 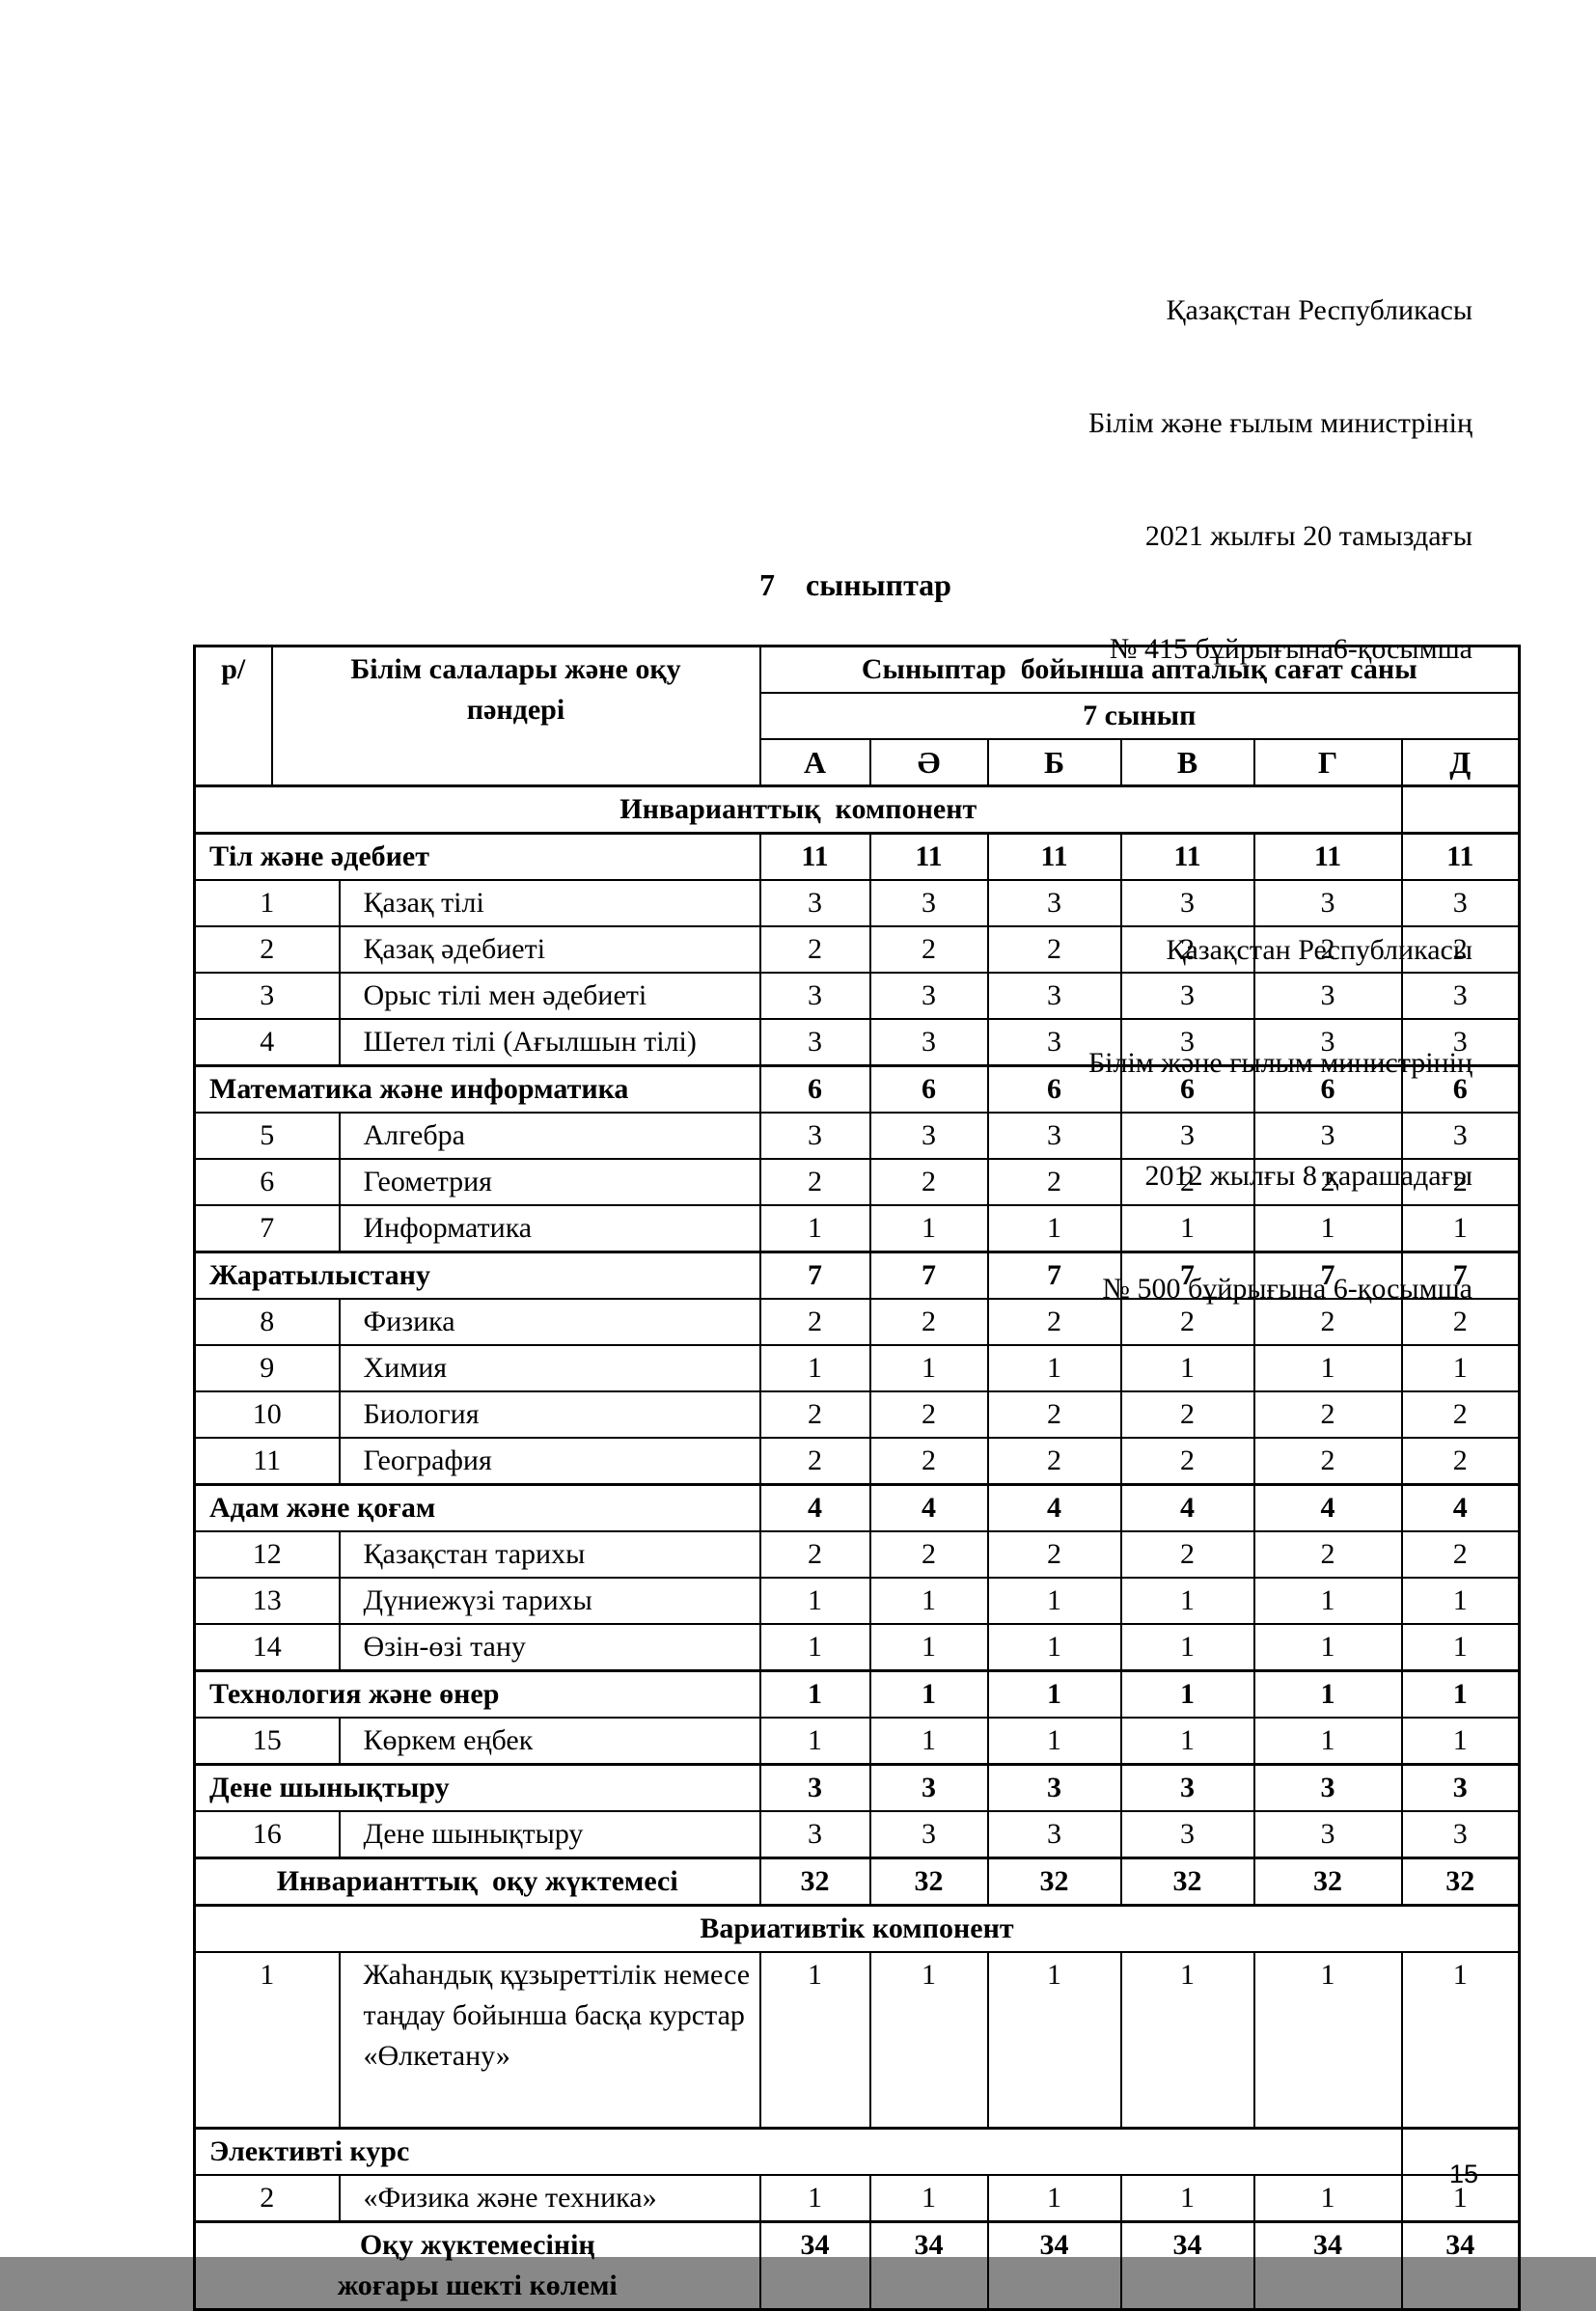 I want to click on subject-label: Дене шынықтыру, so click(x=549, y=1834).